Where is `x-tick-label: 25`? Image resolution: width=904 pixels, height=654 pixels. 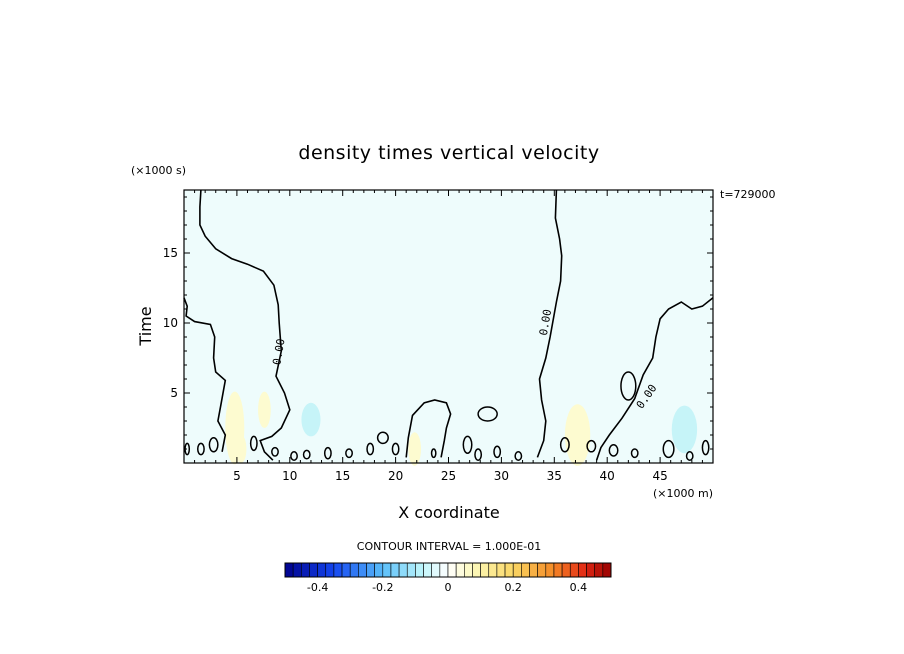
x-tick-label: 25 is located at coordinates (448, 476).